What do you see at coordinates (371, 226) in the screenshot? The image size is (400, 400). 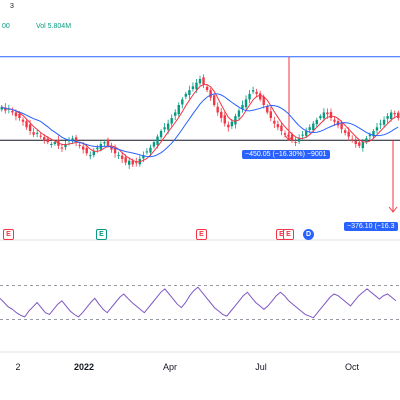 I see `measure-tag-2: −376.10 (−16.3` at bounding box center [371, 226].